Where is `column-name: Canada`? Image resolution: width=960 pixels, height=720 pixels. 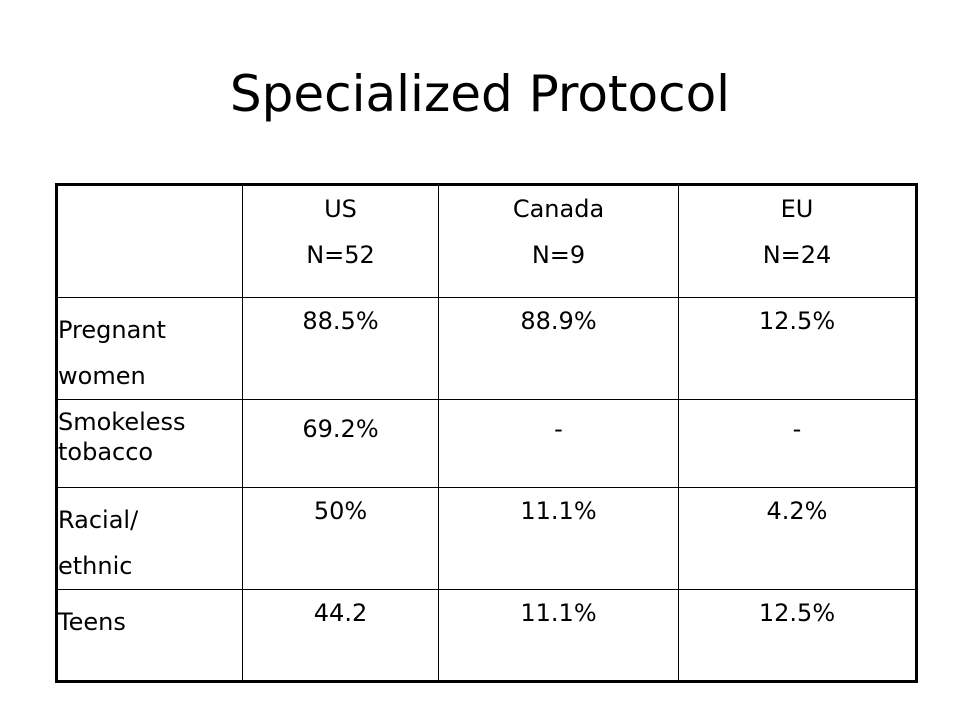
column-name: Canada is located at coordinates (558, 209).